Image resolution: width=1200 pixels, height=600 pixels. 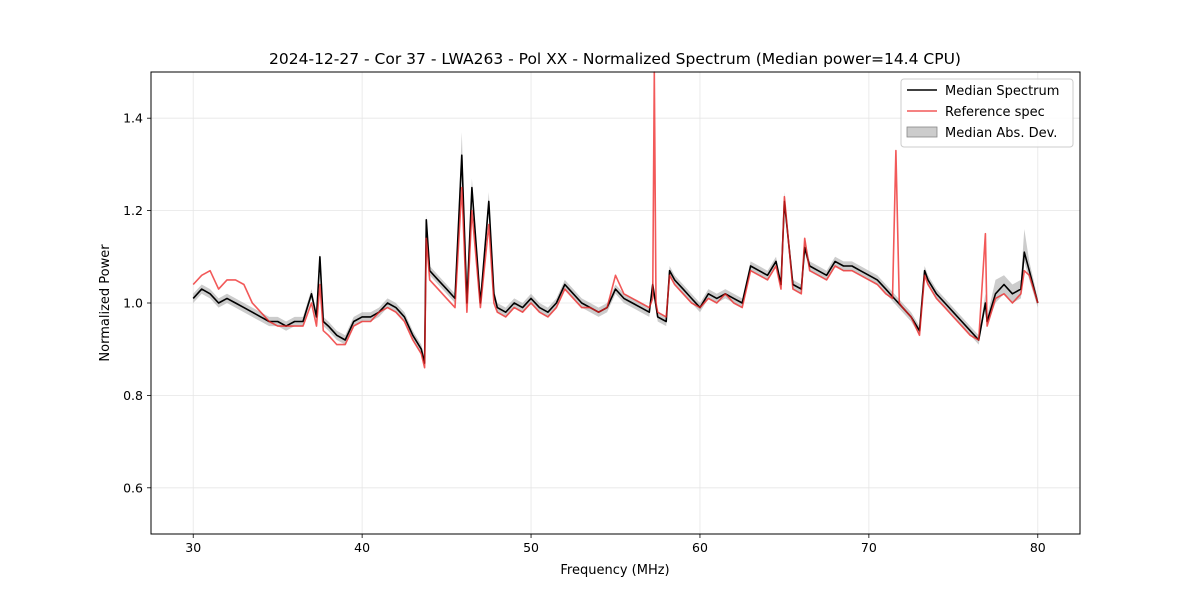 I want to click on y-tick-label: 1.2, so click(x=133, y=210).